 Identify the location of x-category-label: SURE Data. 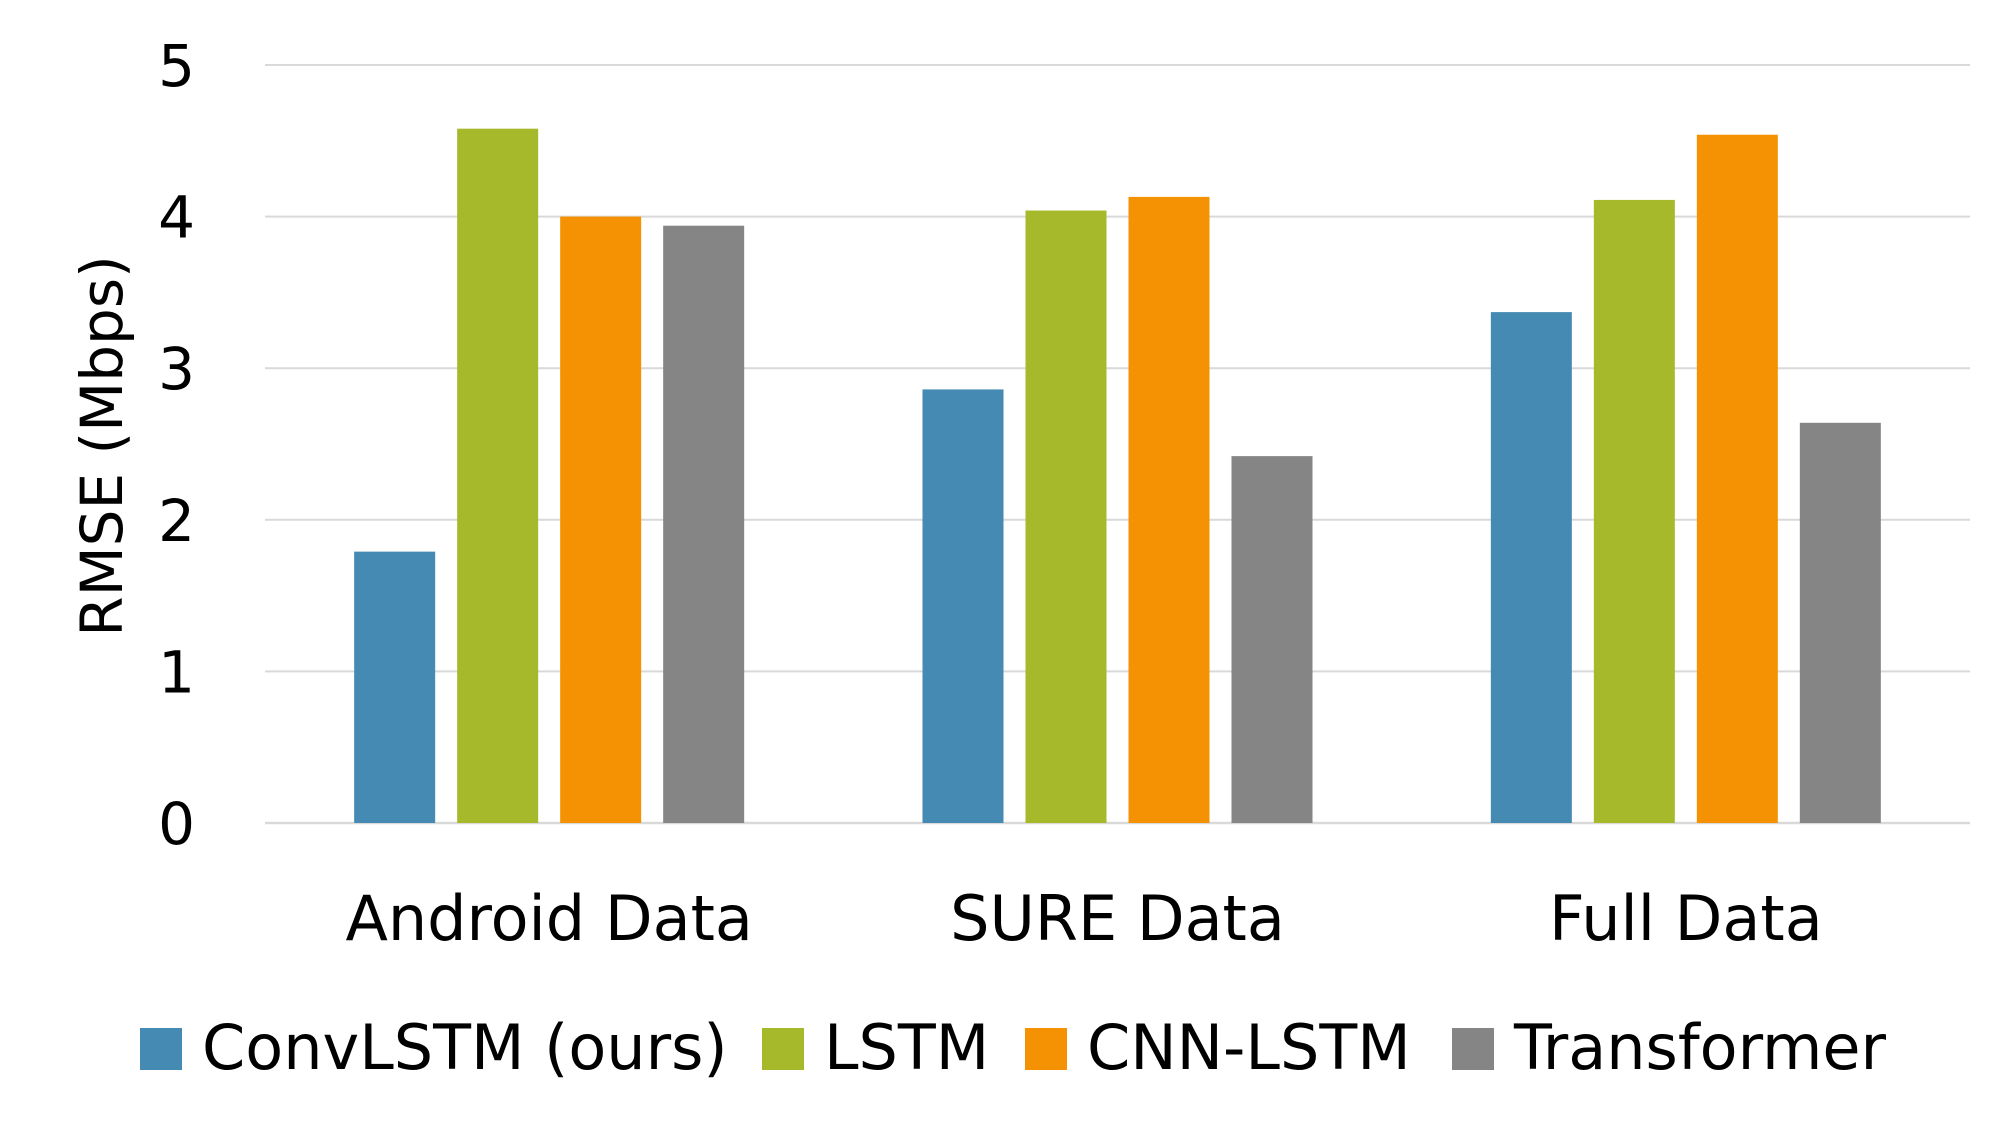
(1117, 918).